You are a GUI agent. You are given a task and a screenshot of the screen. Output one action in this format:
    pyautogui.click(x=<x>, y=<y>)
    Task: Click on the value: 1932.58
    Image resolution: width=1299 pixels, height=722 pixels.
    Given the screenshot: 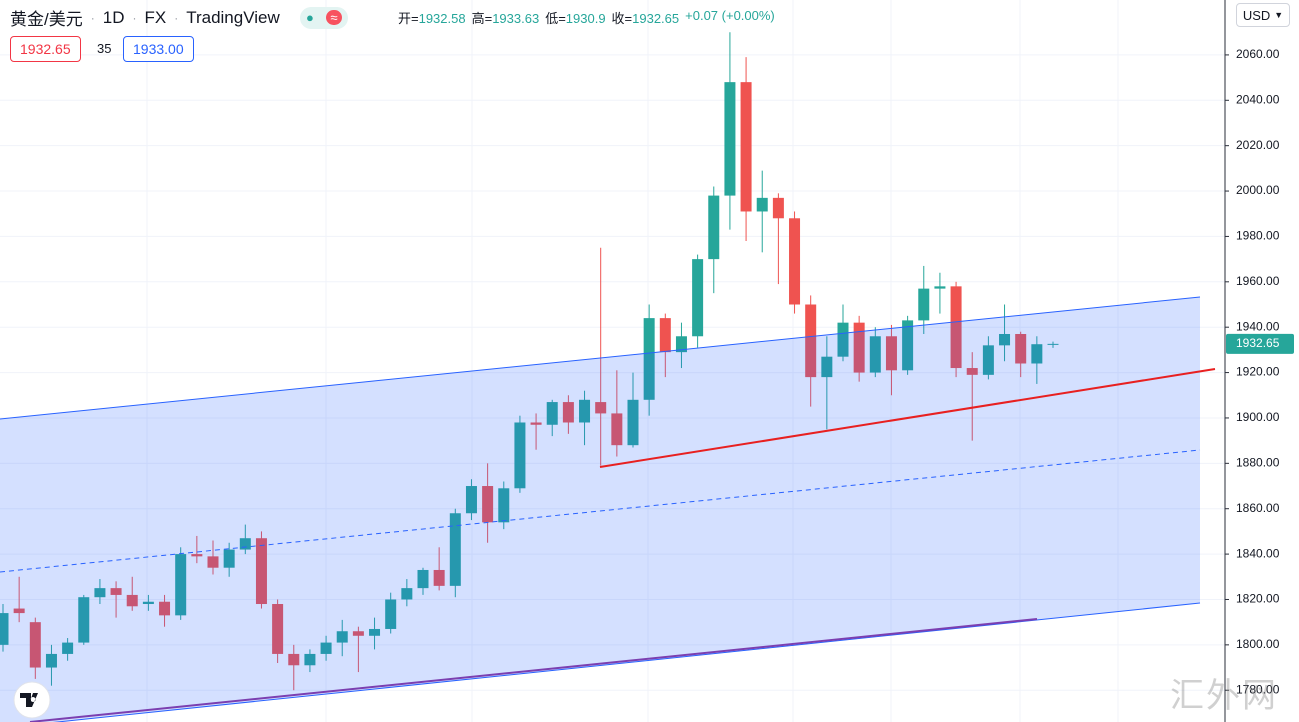 What is the action you would take?
    pyautogui.click(x=442, y=18)
    